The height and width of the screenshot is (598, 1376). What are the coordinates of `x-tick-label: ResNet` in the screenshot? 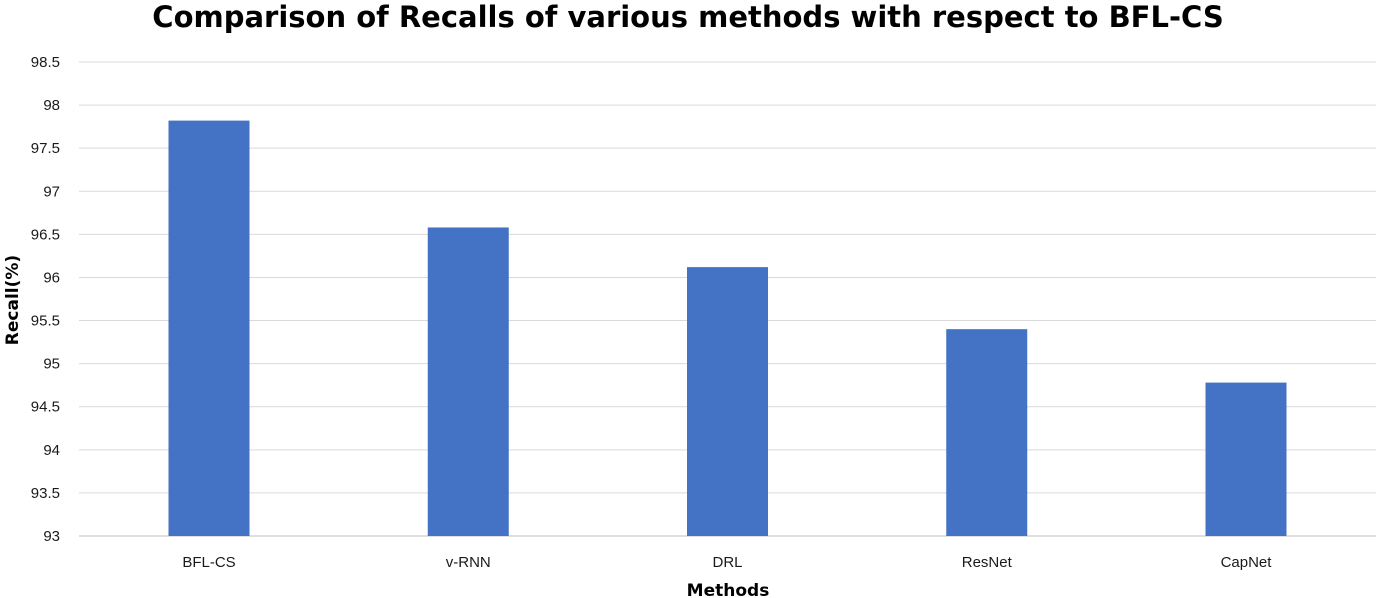 It's located at (987, 562).